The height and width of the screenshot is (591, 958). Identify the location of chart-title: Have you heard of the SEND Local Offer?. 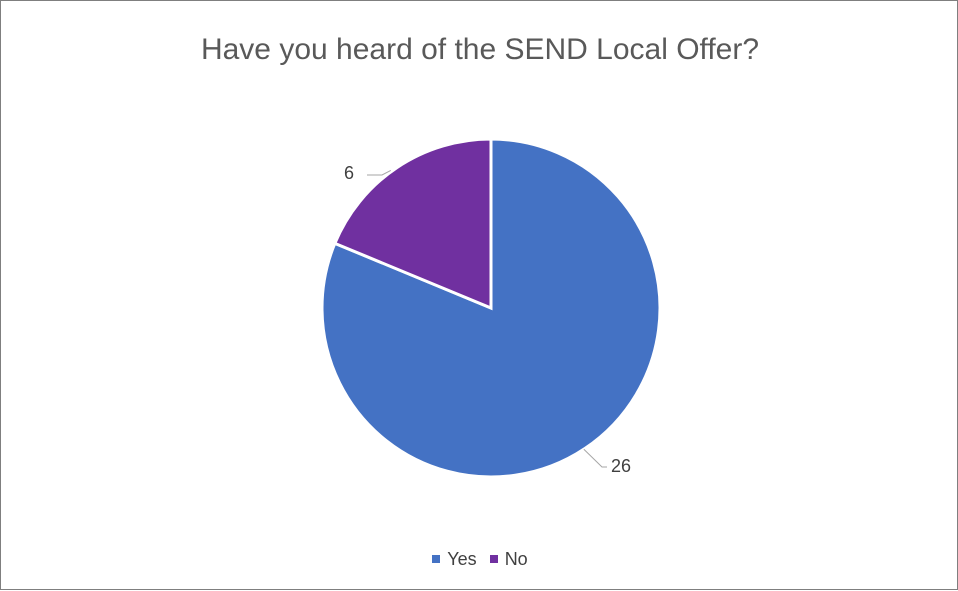
(480, 49).